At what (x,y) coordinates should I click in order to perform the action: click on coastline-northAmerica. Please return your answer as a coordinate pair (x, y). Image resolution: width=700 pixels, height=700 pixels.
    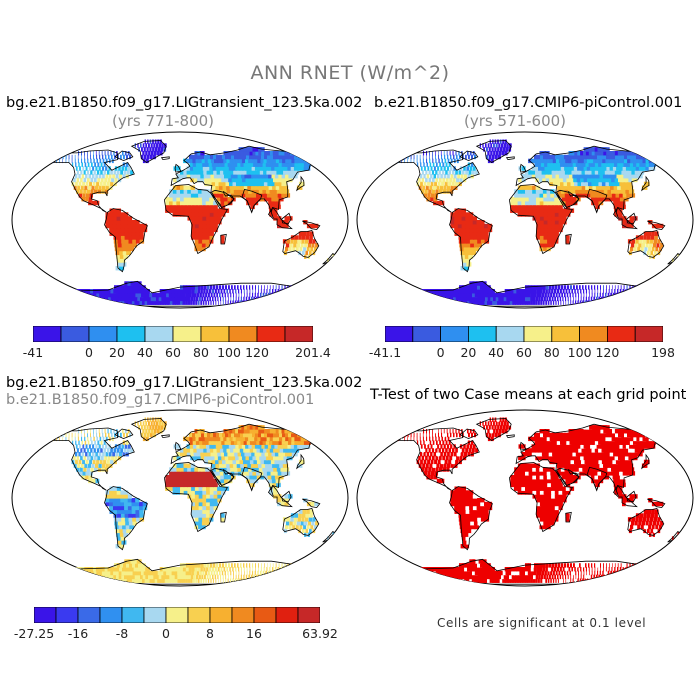
    Looking at the image, I should click on (91, 459).